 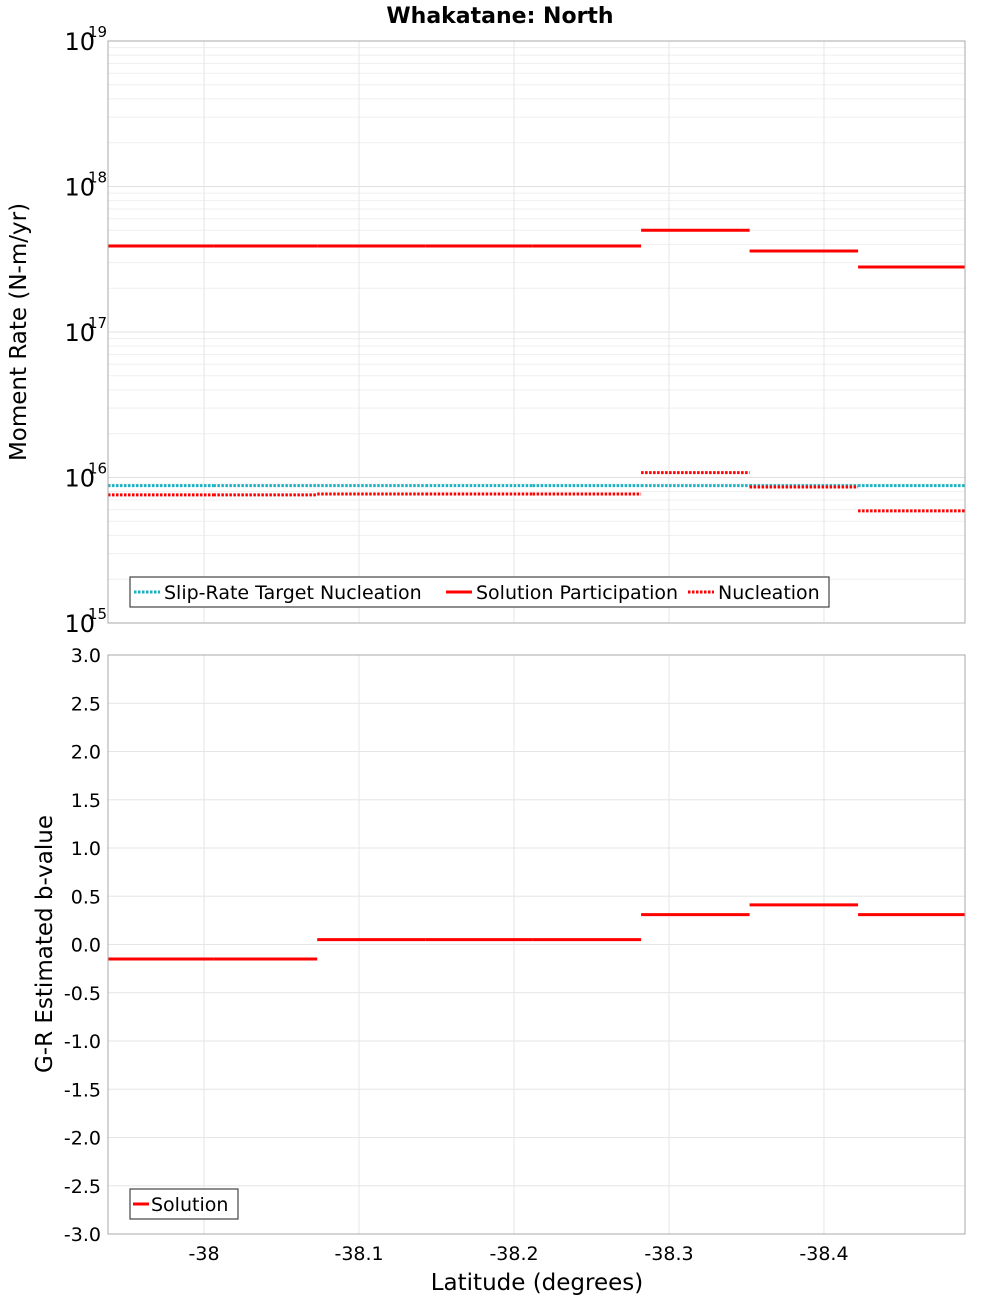 What do you see at coordinates (536, 492) in the screenshot?
I see `series-nucleation` at bounding box center [536, 492].